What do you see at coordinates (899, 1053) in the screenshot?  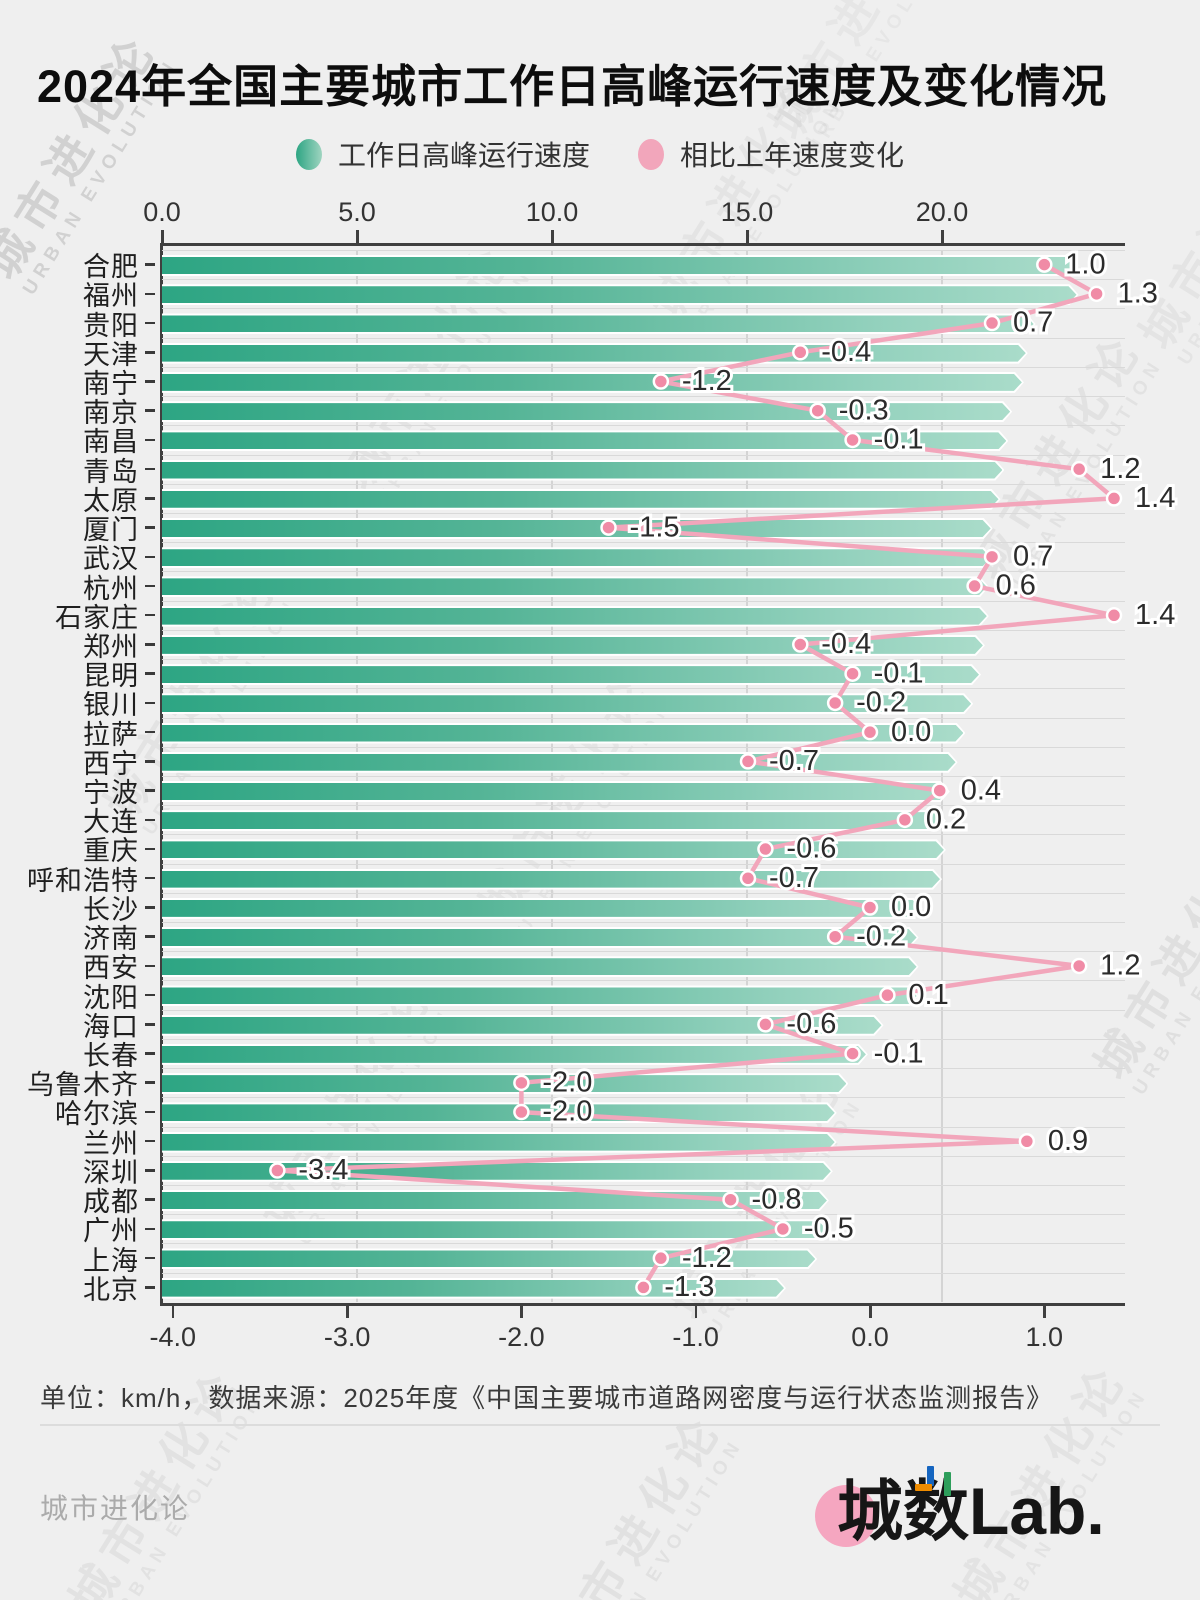 I see `change-value-label: -0.1` at bounding box center [899, 1053].